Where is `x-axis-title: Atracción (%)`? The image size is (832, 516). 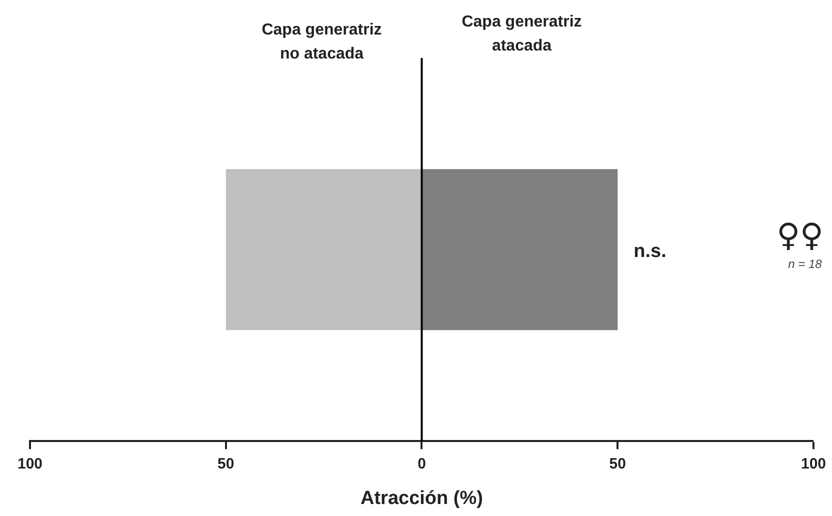
x-axis-title: Atracción (%) is located at coordinates (421, 498).